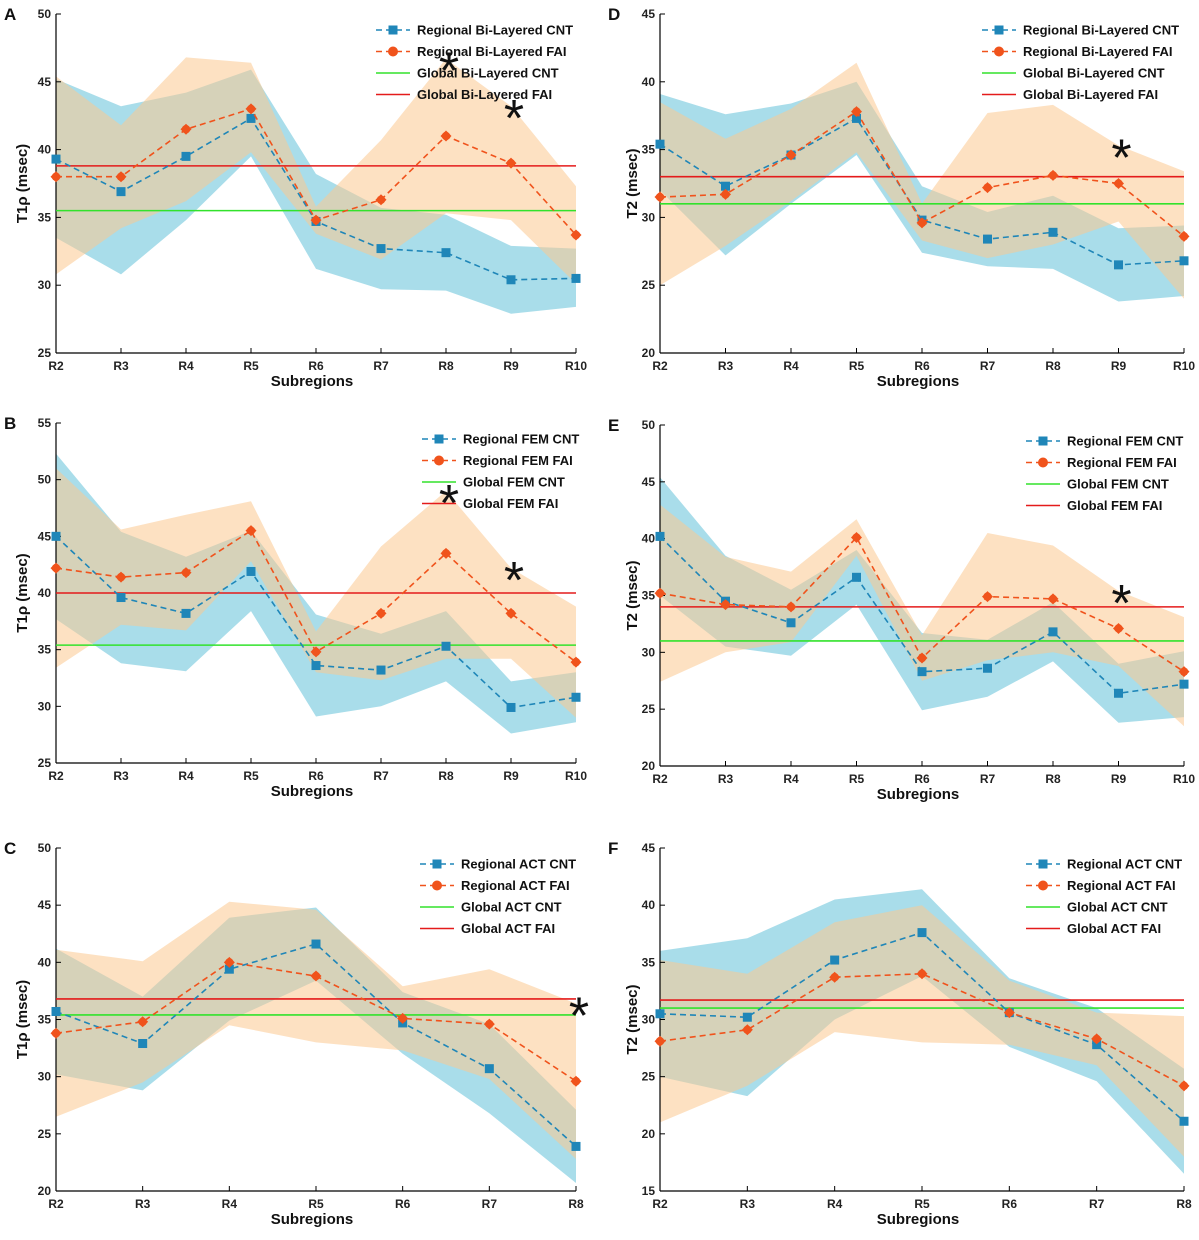 The height and width of the screenshot is (1240, 1199). What do you see at coordinates (649, 766) in the screenshot?
I see `y-tick-label: 20` at bounding box center [649, 766].